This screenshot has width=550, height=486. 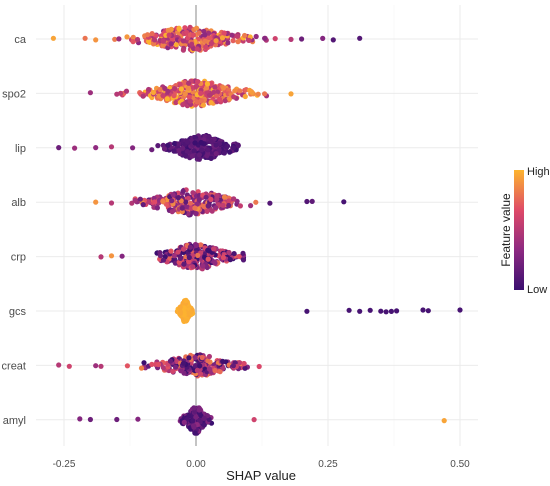 What do you see at coordinates (14, 230) in the screenshot?
I see `y-axis-labels: ca spo2 lip alb crp gcs creat amyl` at bounding box center [14, 230].